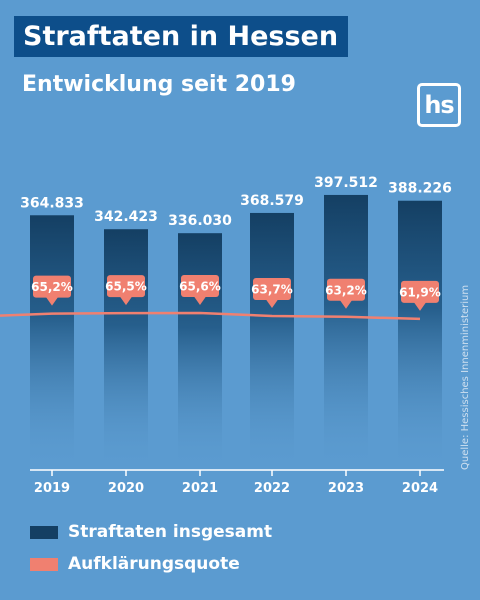 This screenshot has width=480, height=600. What do you see at coordinates (154, 564) in the screenshot?
I see `legend-label: Aufklärungsquote` at bounding box center [154, 564].